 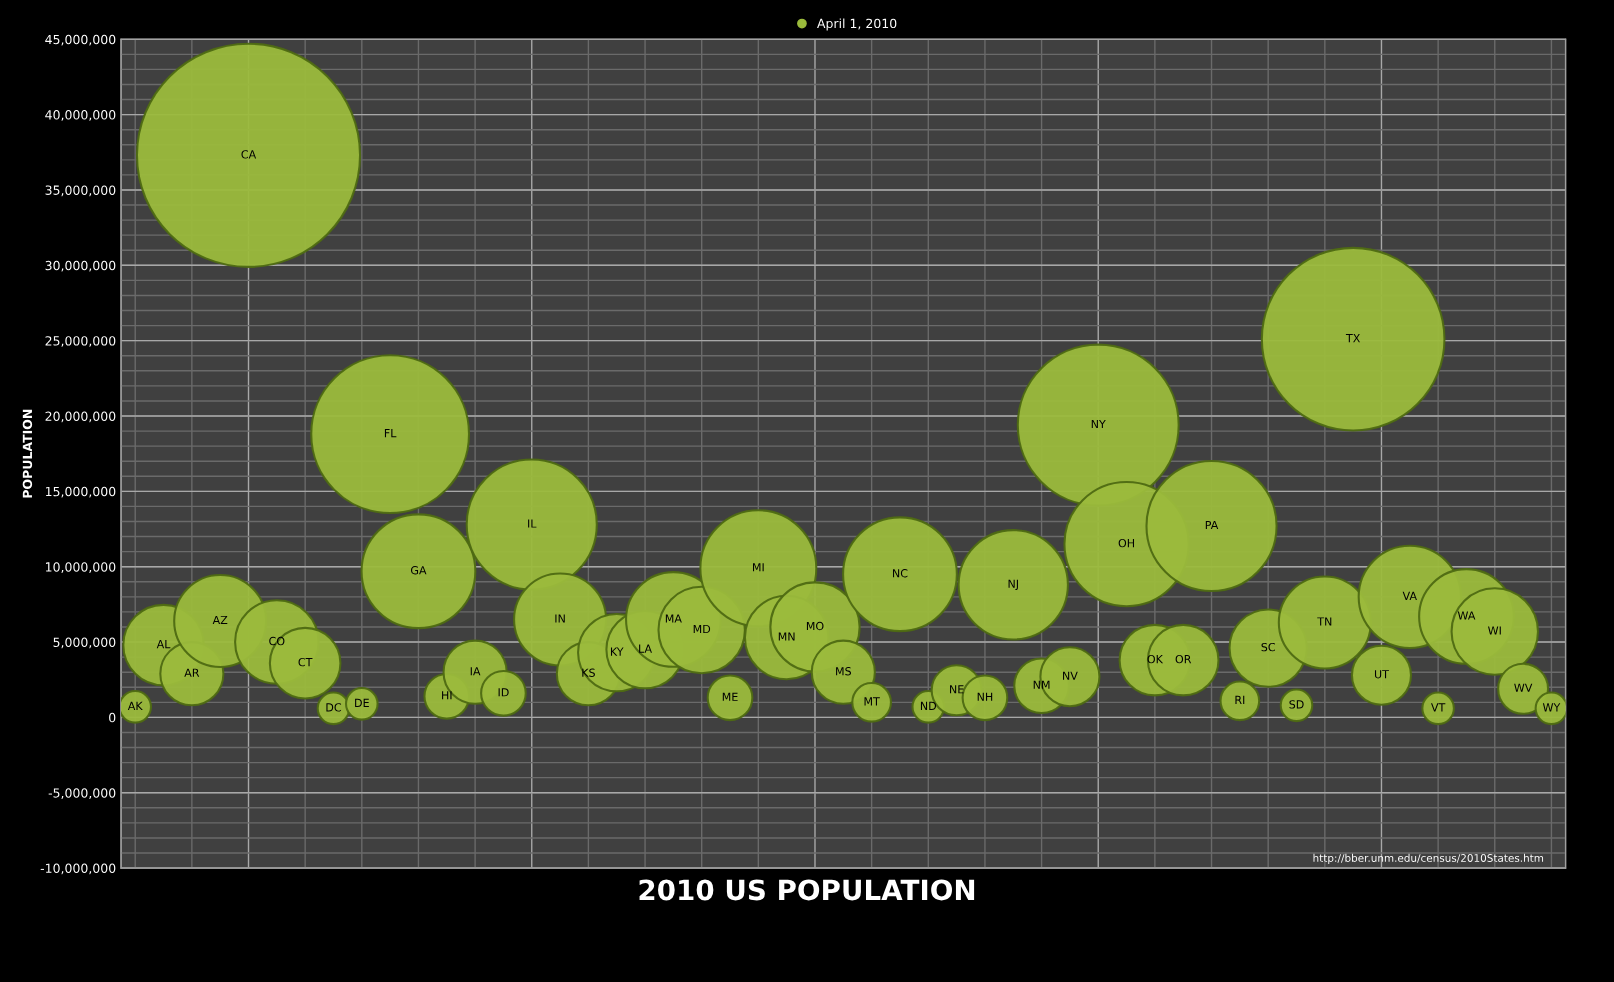 I want to click on y-tick-label: 20,000,000, so click(x=80, y=417).